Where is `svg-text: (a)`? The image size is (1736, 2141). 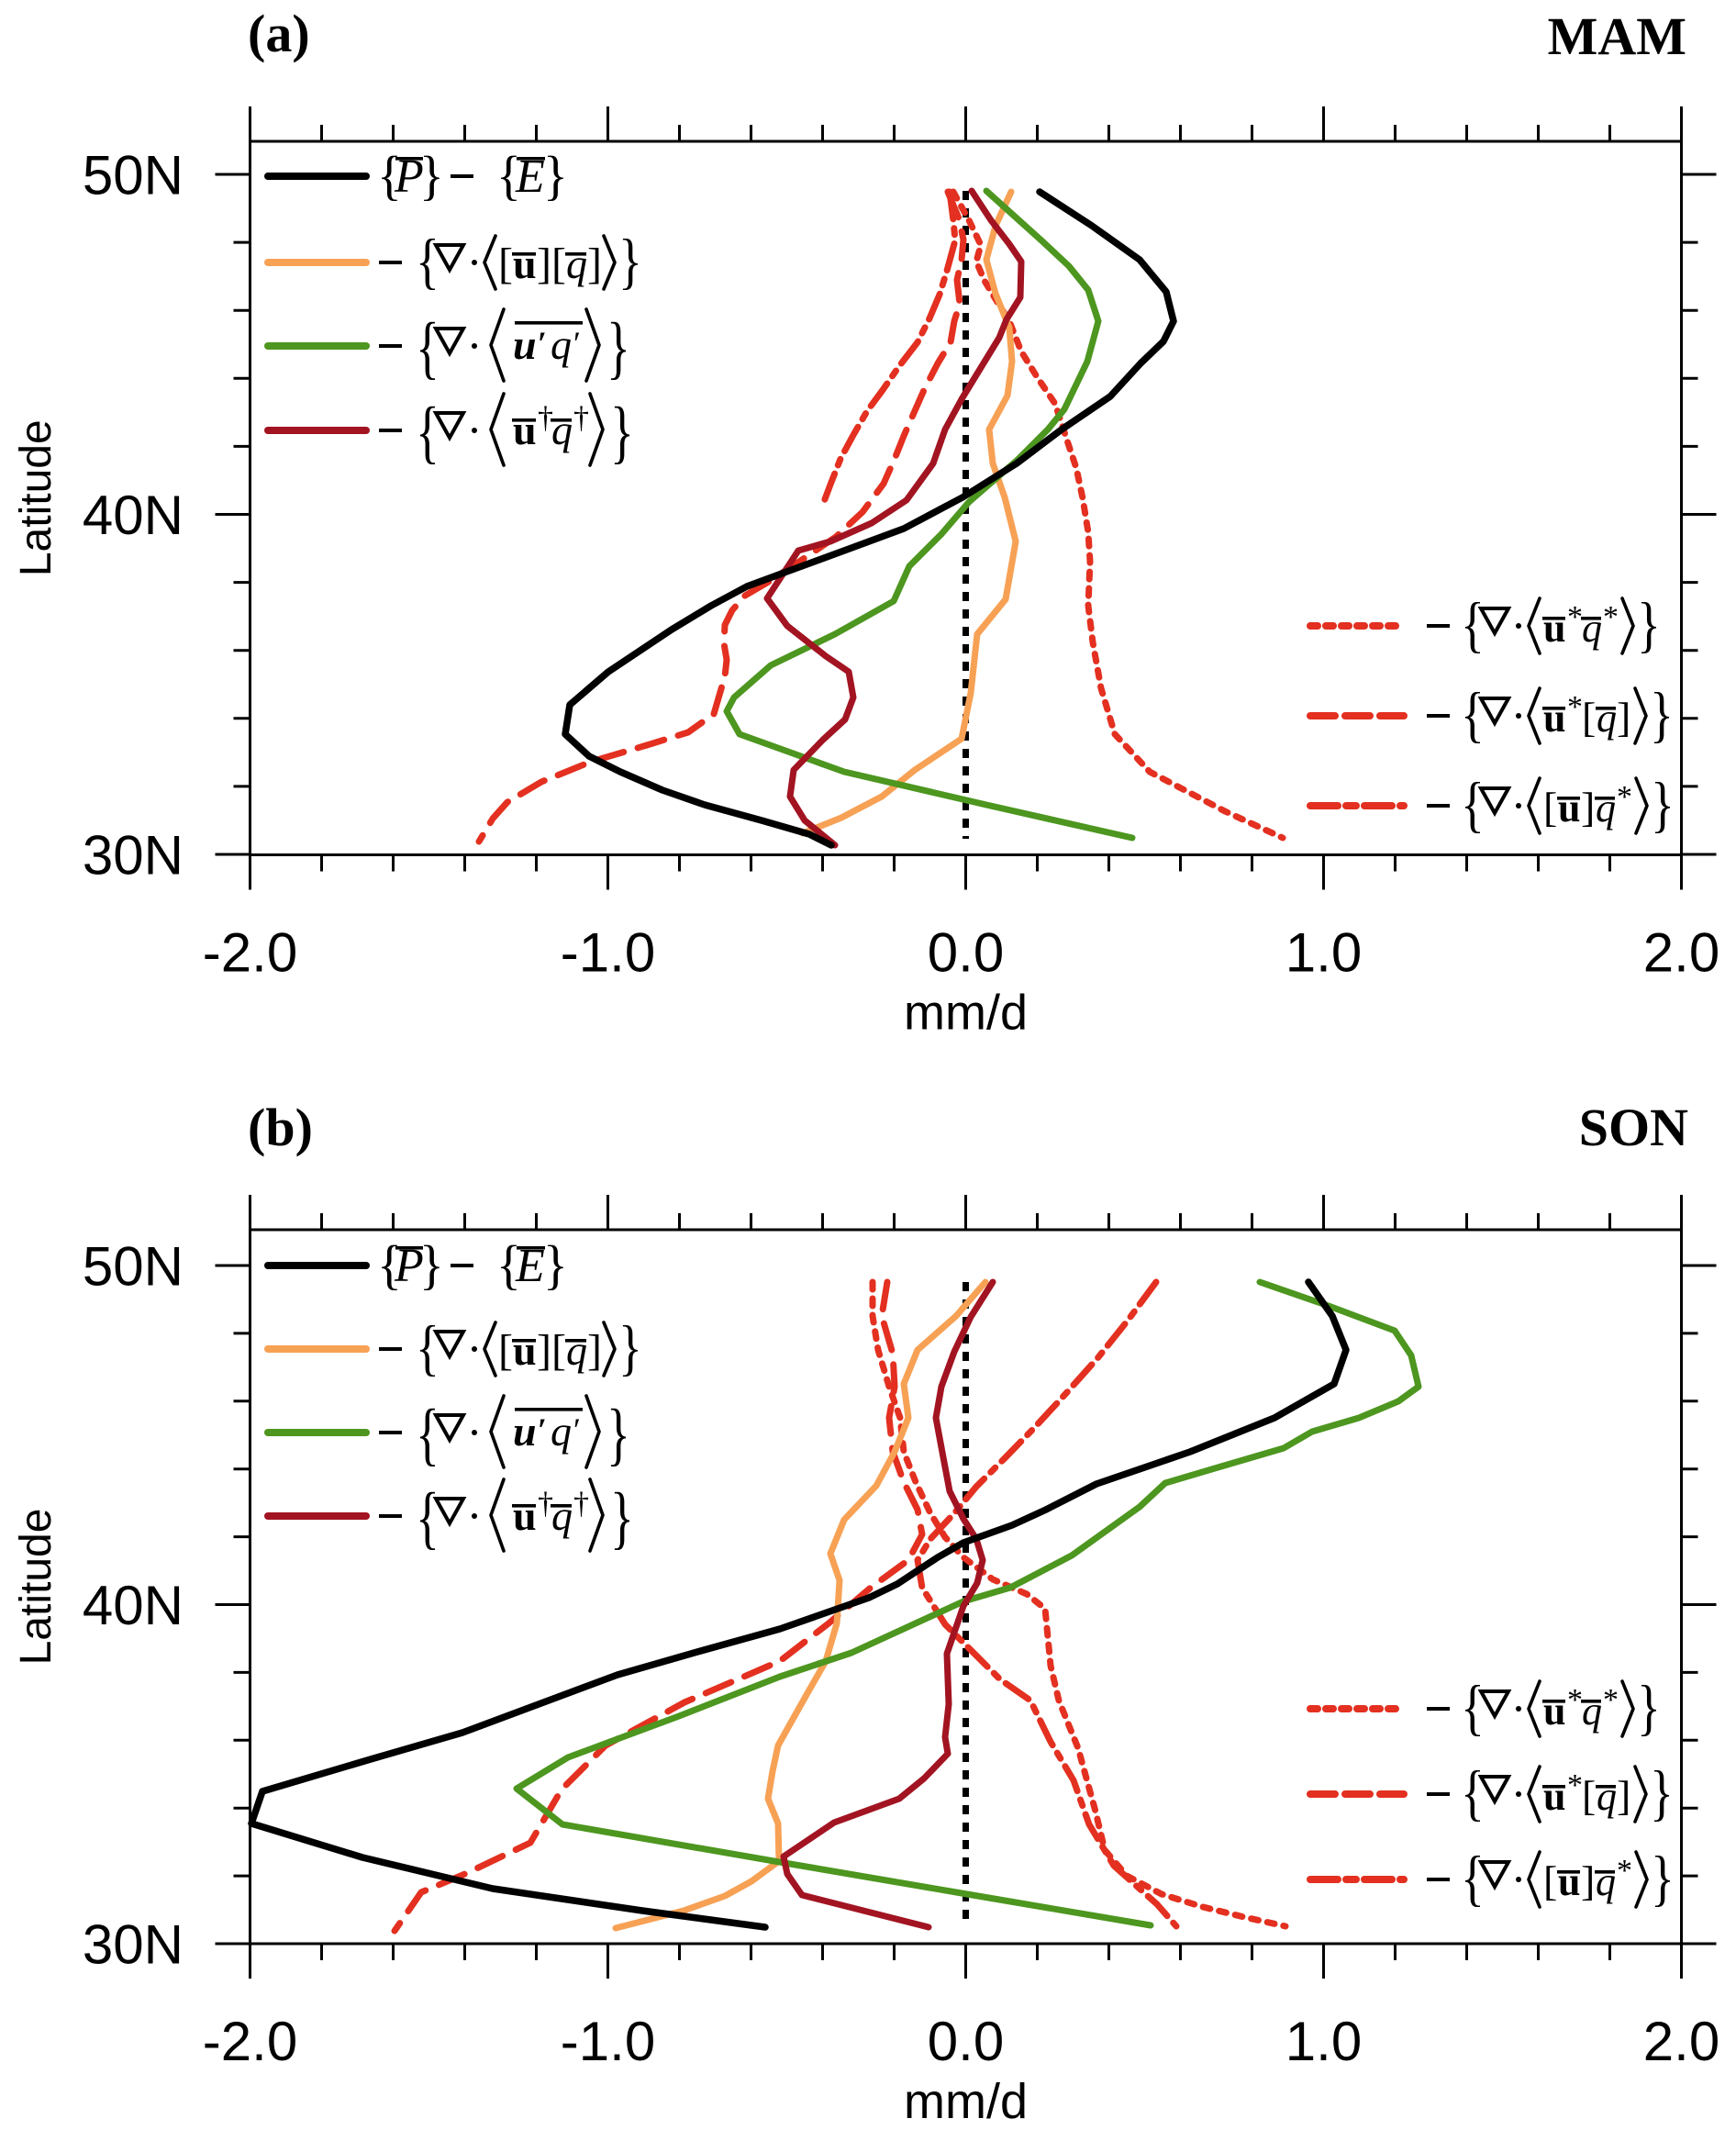 svg-text: (a) is located at coordinates (279, 33).